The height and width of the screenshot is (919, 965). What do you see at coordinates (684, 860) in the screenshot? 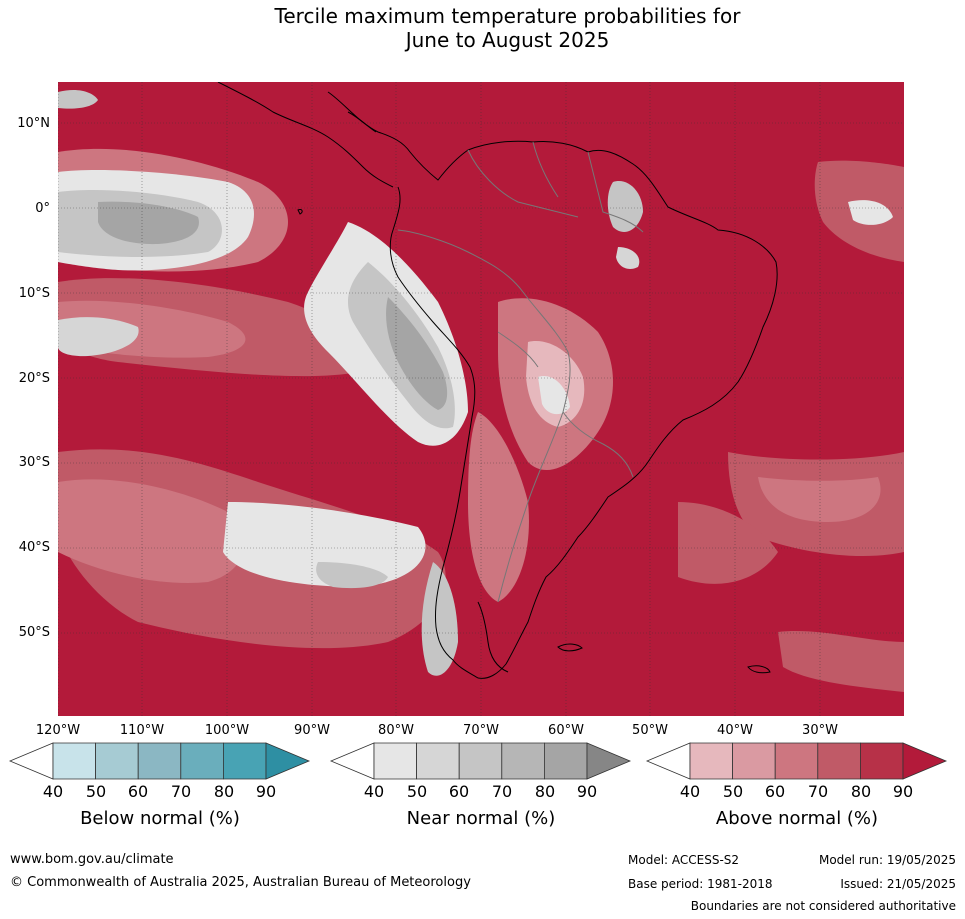
I see `footer-model: Model: ACCESS-S2` at bounding box center [684, 860].